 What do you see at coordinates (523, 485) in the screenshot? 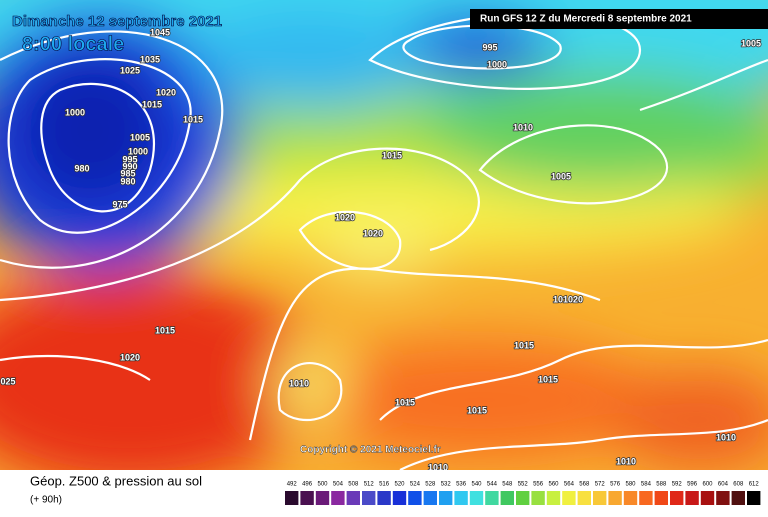
I see `scale-label: 552` at bounding box center [523, 485].